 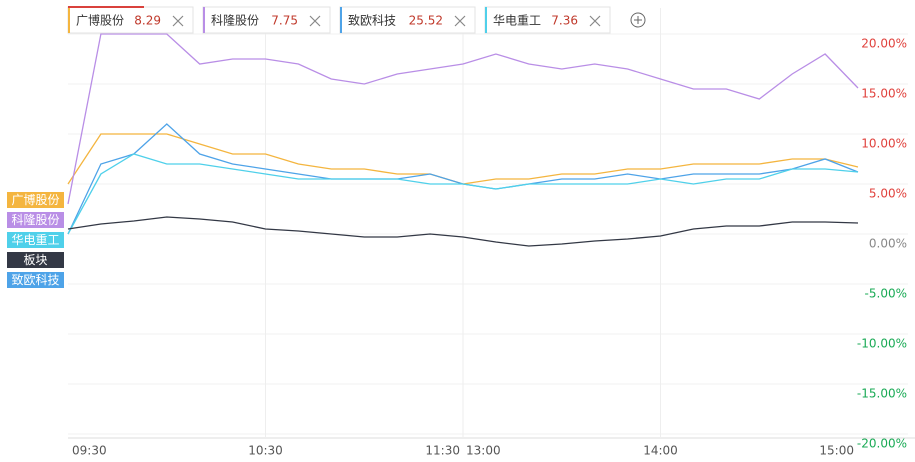 What do you see at coordinates (882, 344) in the screenshot?
I see `y-tick-label: -10.00%` at bounding box center [882, 344].